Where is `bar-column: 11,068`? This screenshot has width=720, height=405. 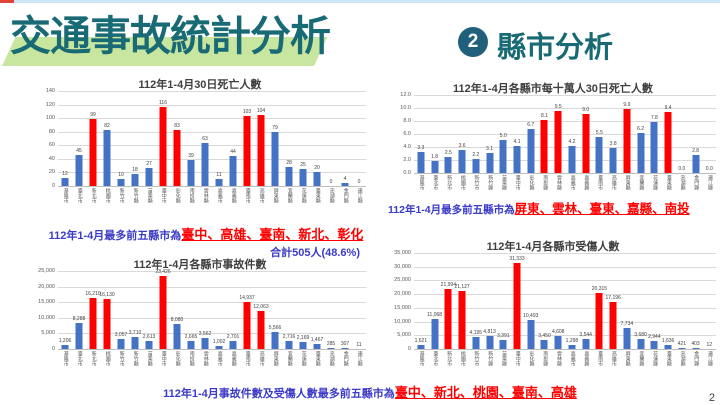
bar-column: 11,068 is located at coordinates (434, 301).